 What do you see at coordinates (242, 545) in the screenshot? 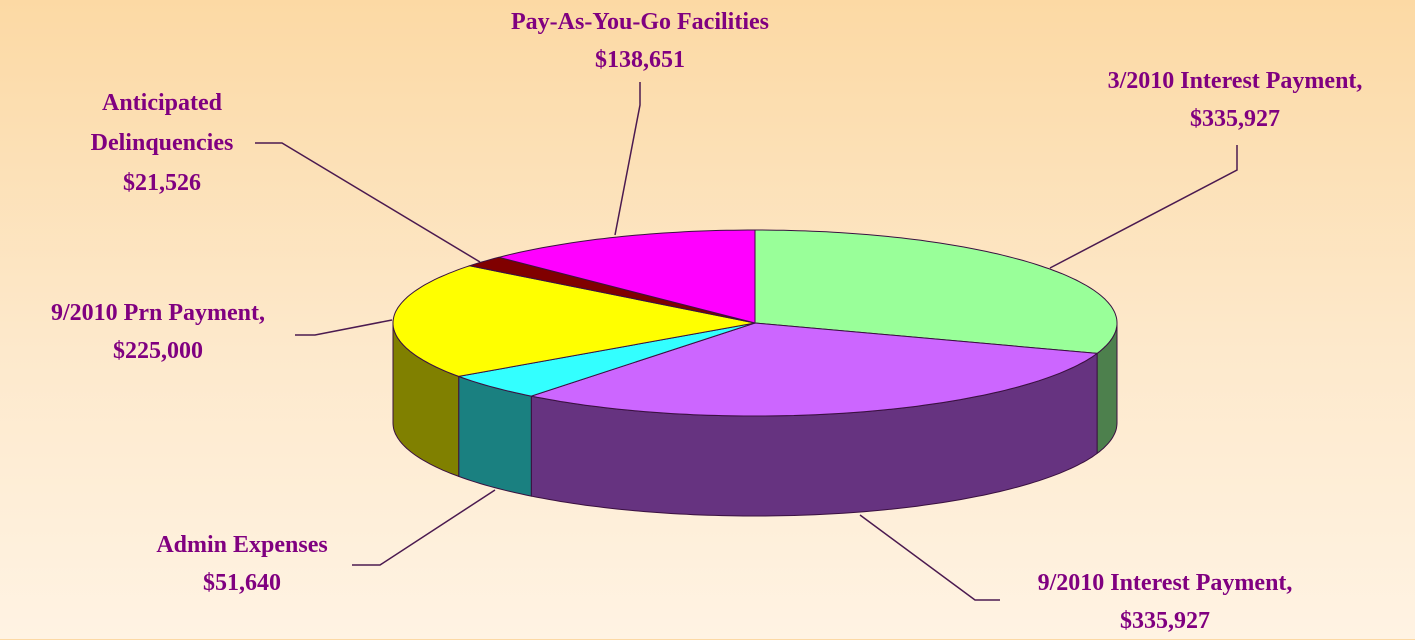
I see `label-name: Admin Expenses` at bounding box center [242, 545].